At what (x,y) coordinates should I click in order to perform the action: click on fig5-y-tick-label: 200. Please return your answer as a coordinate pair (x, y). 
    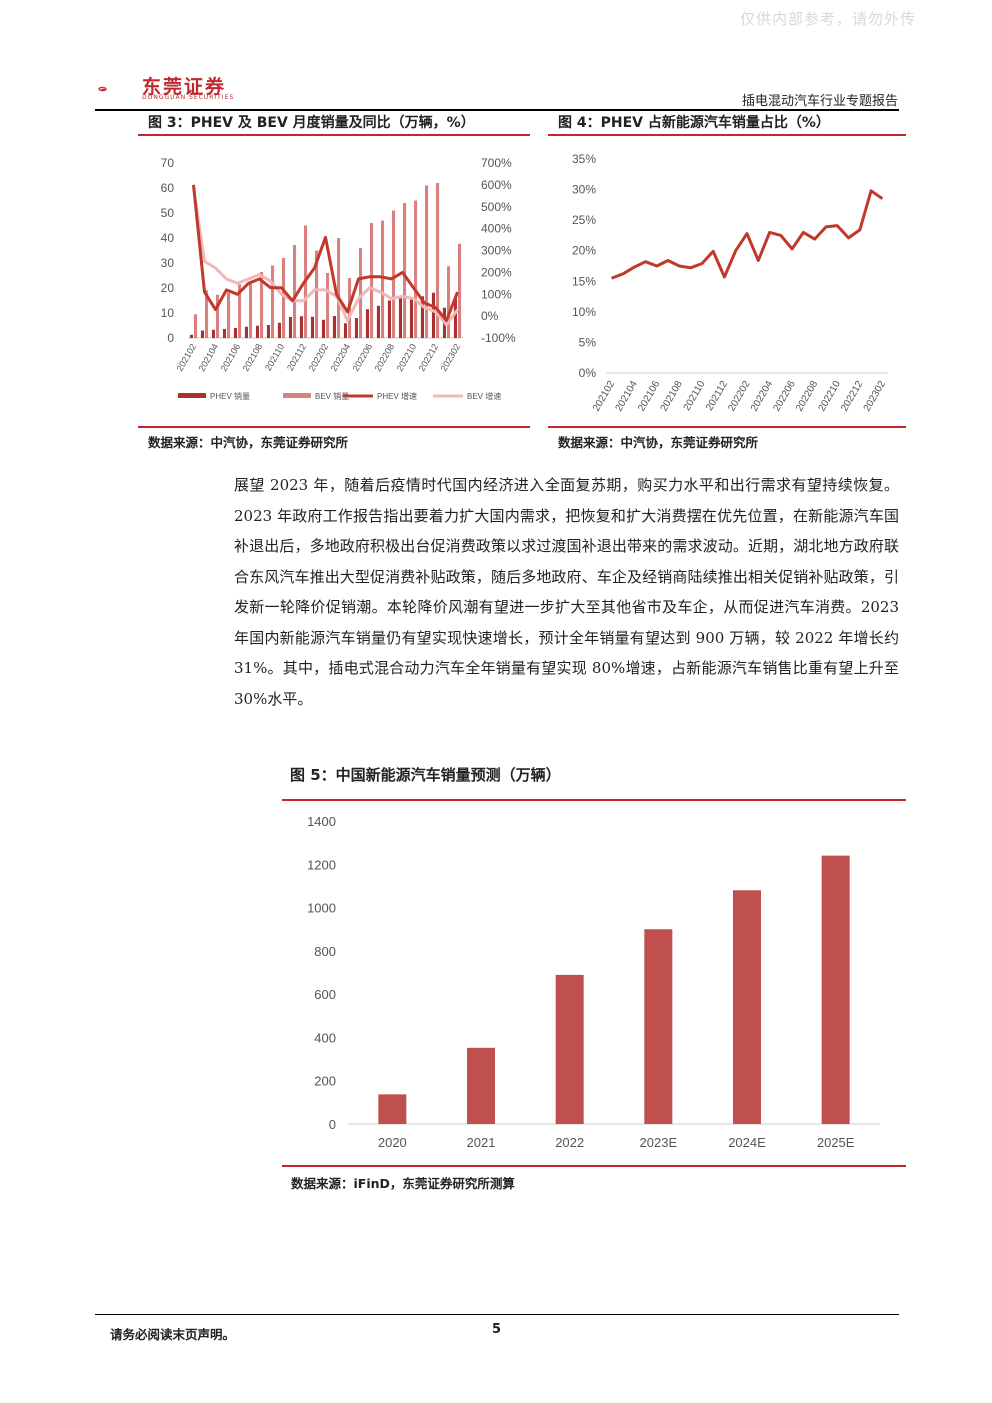
    Looking at the image, I should click on (325, 1081).